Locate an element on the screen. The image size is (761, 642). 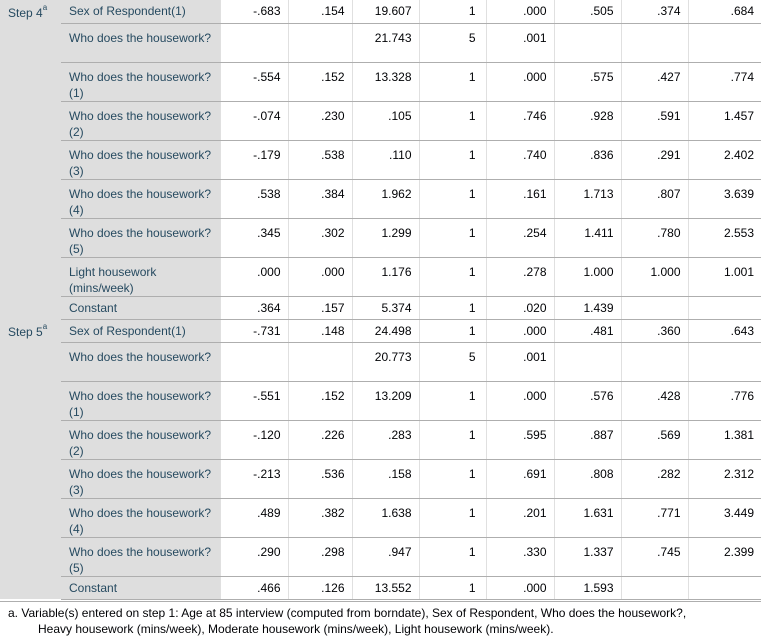
cell-wald: 1.962 is located at coordinates (385, 199).